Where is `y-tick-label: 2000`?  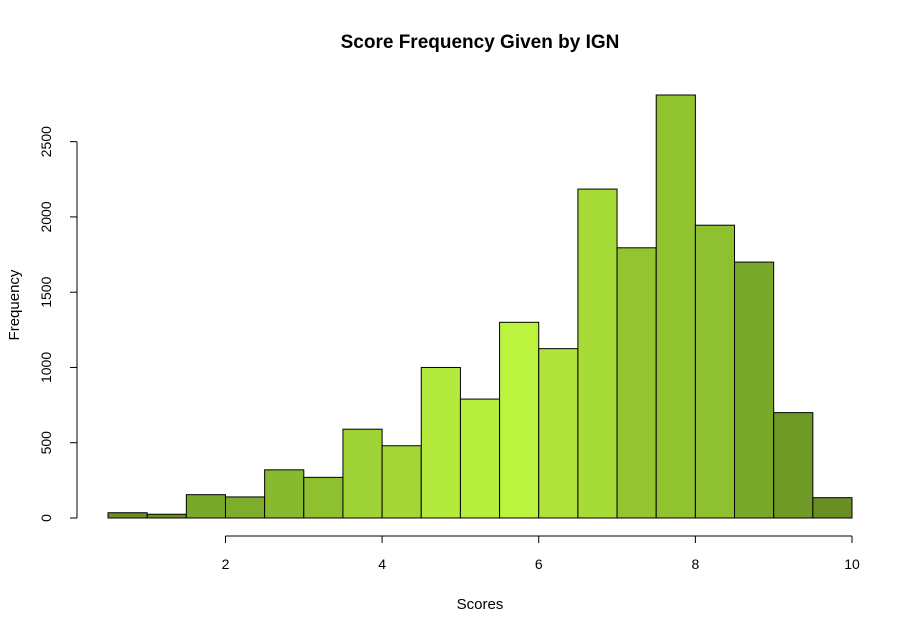
y-tick-label: 2000 is located at coordinates (46, 216).